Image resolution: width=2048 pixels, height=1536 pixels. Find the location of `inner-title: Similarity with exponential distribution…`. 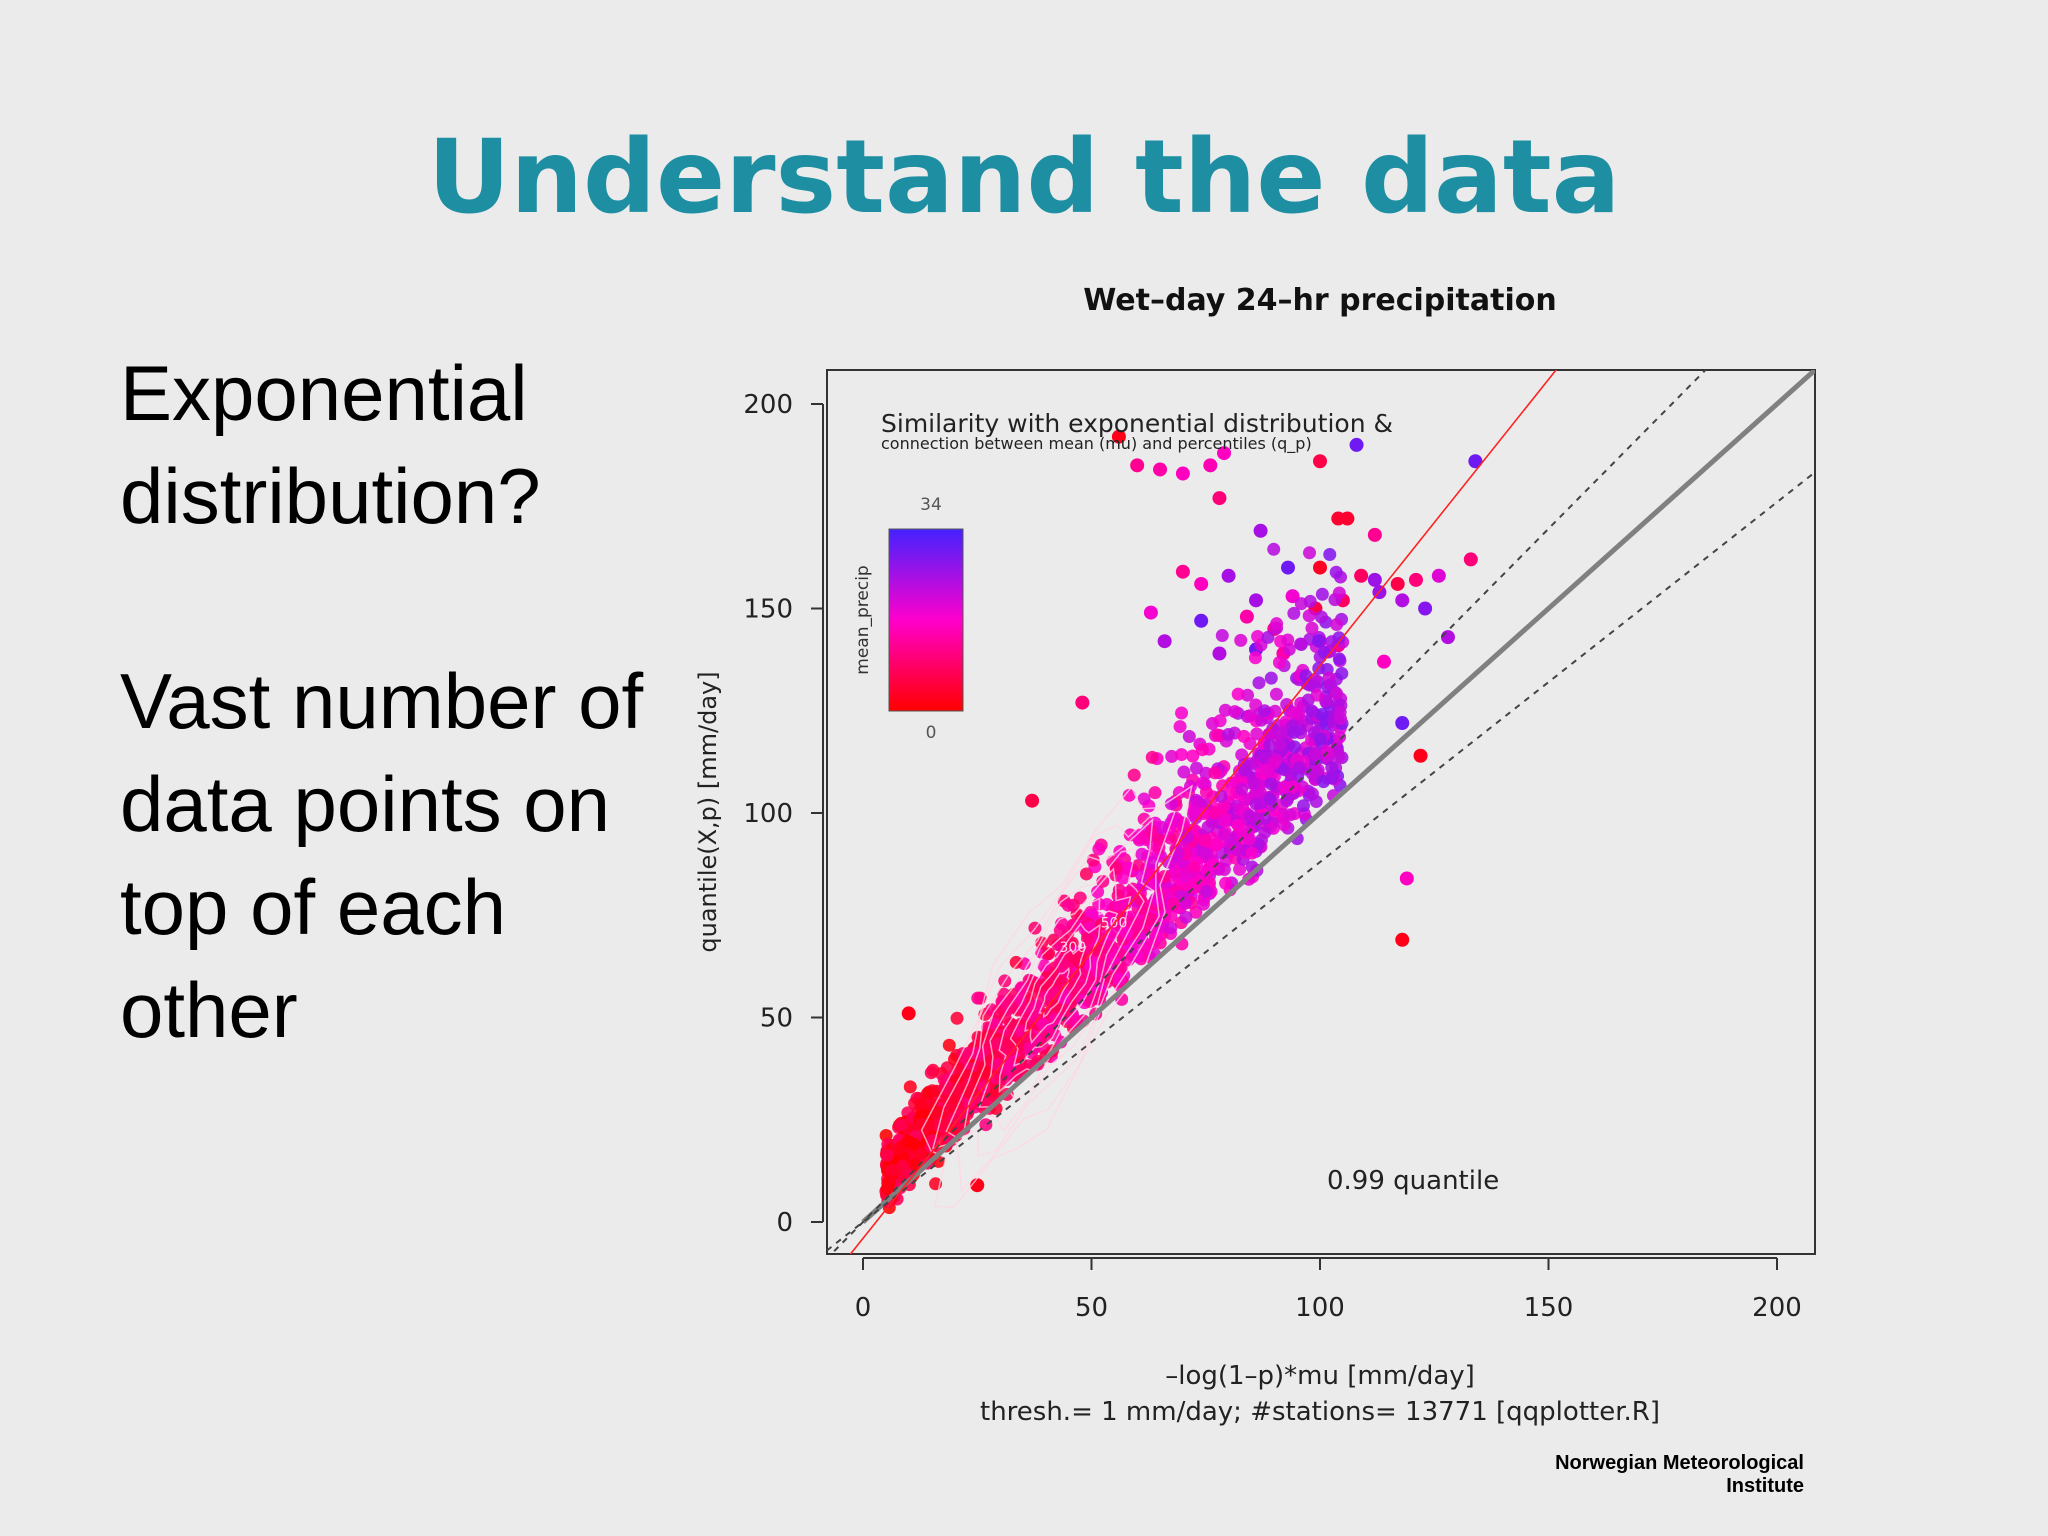

inner-title: Similarity with exponential distribution… is located at coordinates (1137, 423).